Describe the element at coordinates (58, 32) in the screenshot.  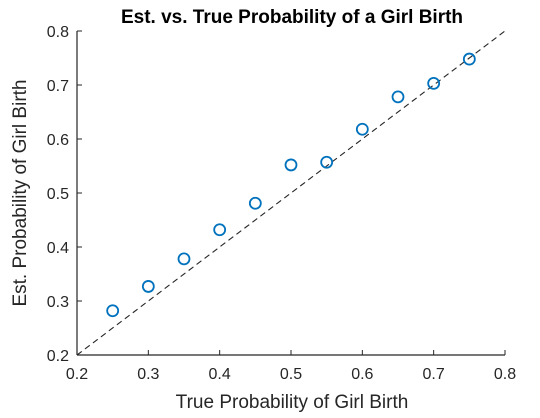
I see `y-tick-label: 0.8` at that location.